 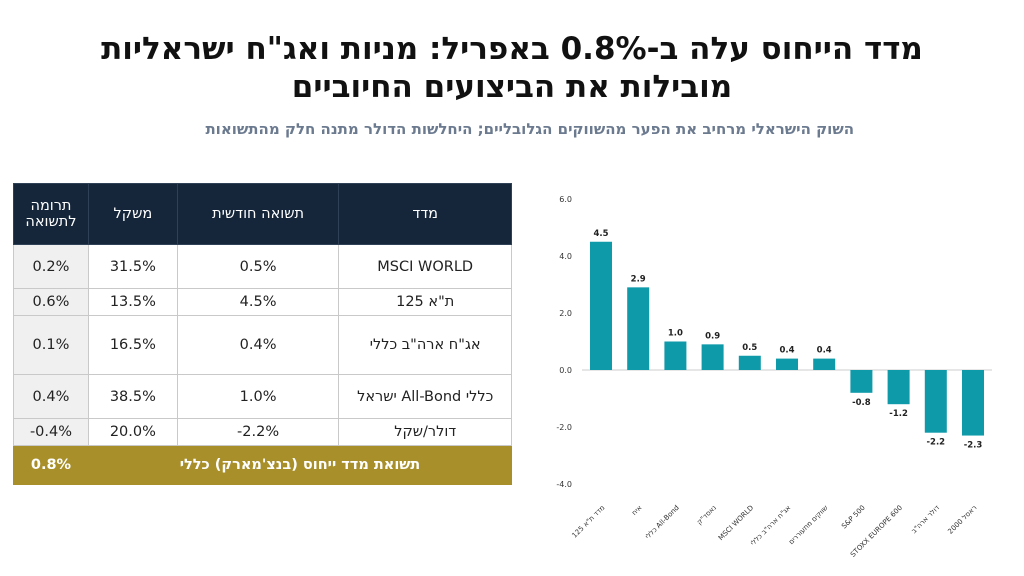 What do you see at coordinates (425, 214) in the screenshot?
I see `header-index: מדד` at bounding box center [425, 214].